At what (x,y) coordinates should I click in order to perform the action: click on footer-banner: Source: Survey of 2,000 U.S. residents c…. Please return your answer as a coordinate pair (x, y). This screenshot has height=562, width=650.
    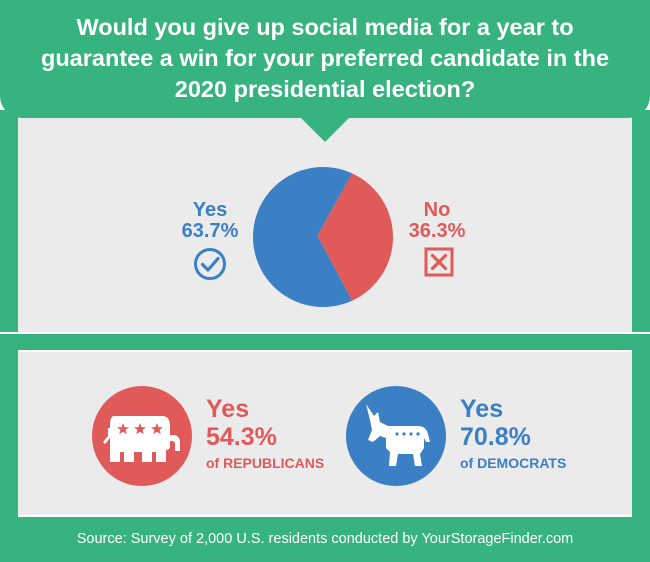
    Looking at the image, I should click on (325, 539).